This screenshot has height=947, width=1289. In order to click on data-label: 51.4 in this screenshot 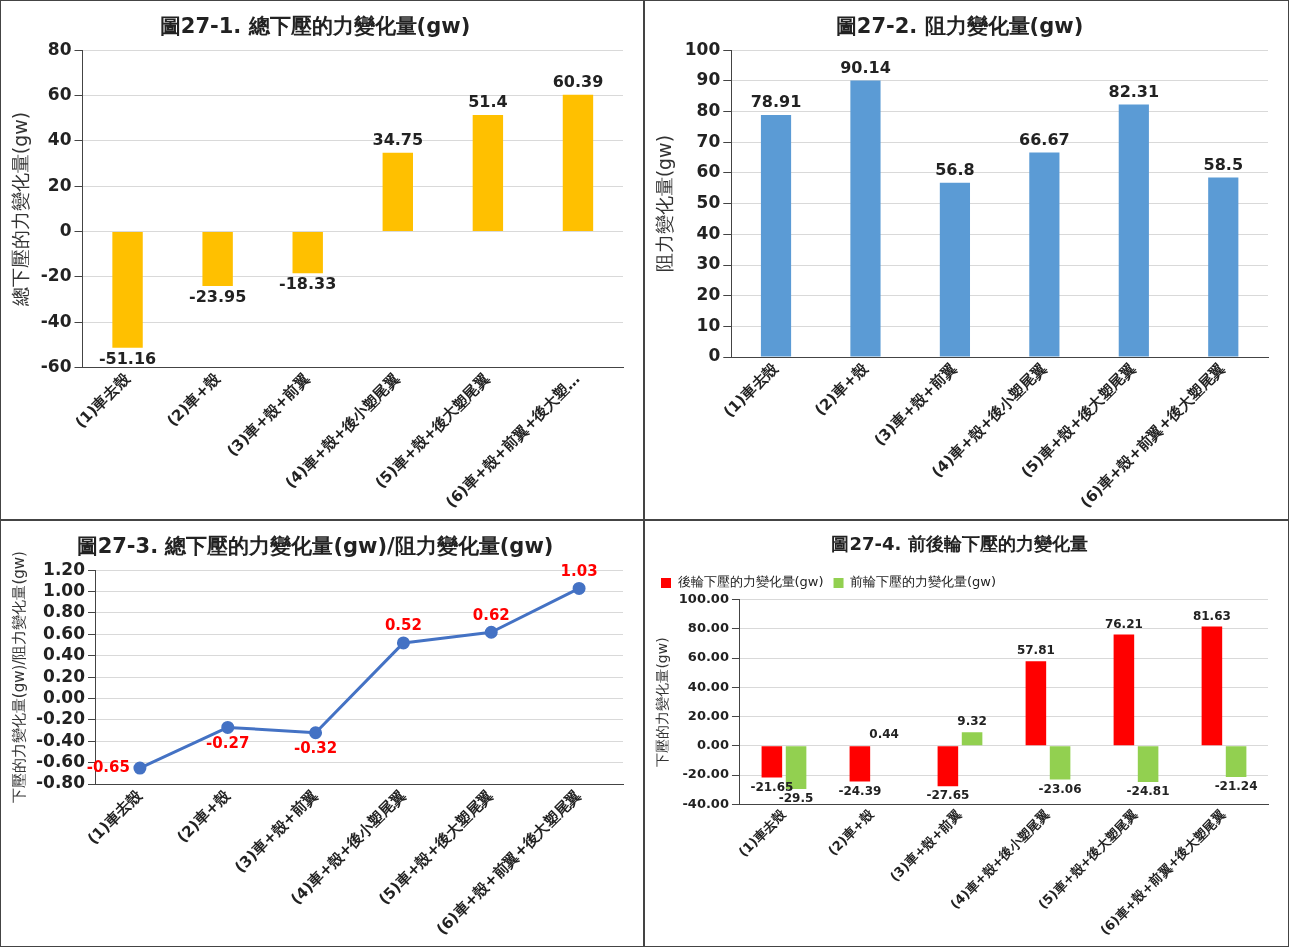, I will do `click(488, 102)`.